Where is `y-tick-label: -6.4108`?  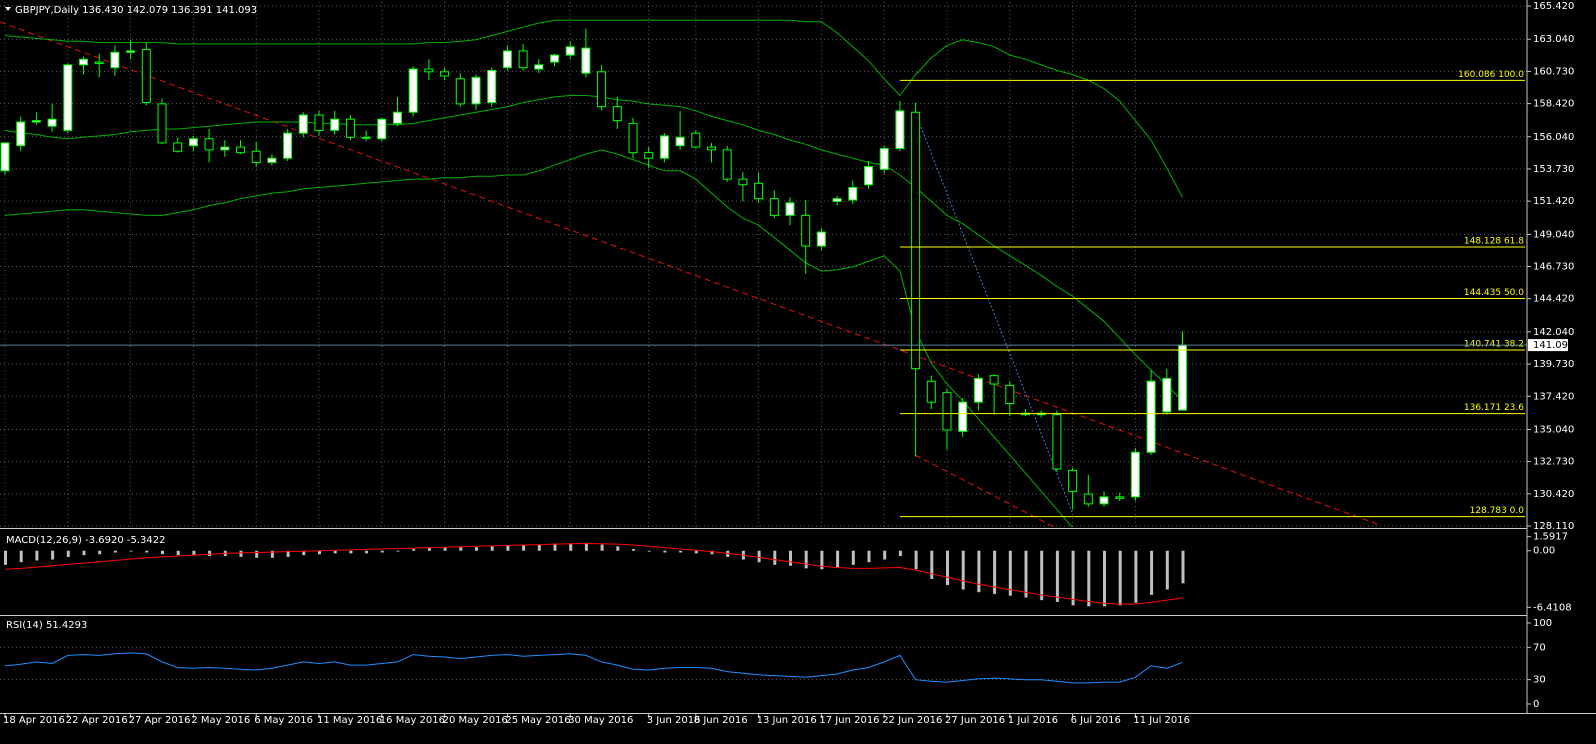
y-tick-label: -6.4108 is located at coordinates (1552, 607).